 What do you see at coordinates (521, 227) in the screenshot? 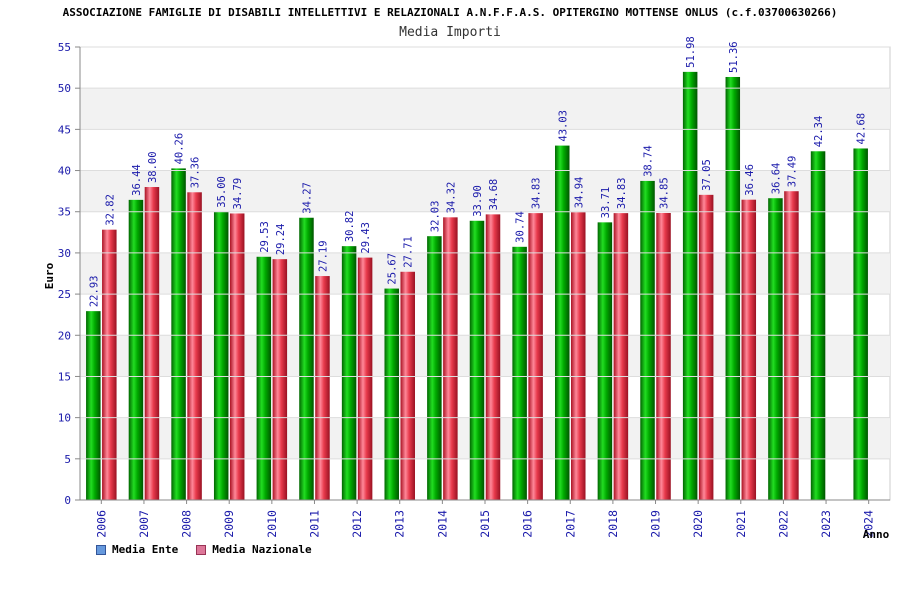
I see `data-label-media-ente-2016: 30.74` at bounding box center [521, 227].